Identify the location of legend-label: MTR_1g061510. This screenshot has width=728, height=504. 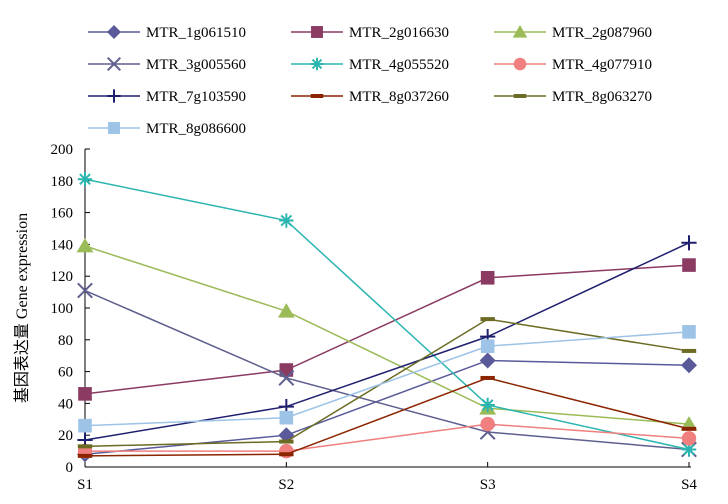
(196, 33).